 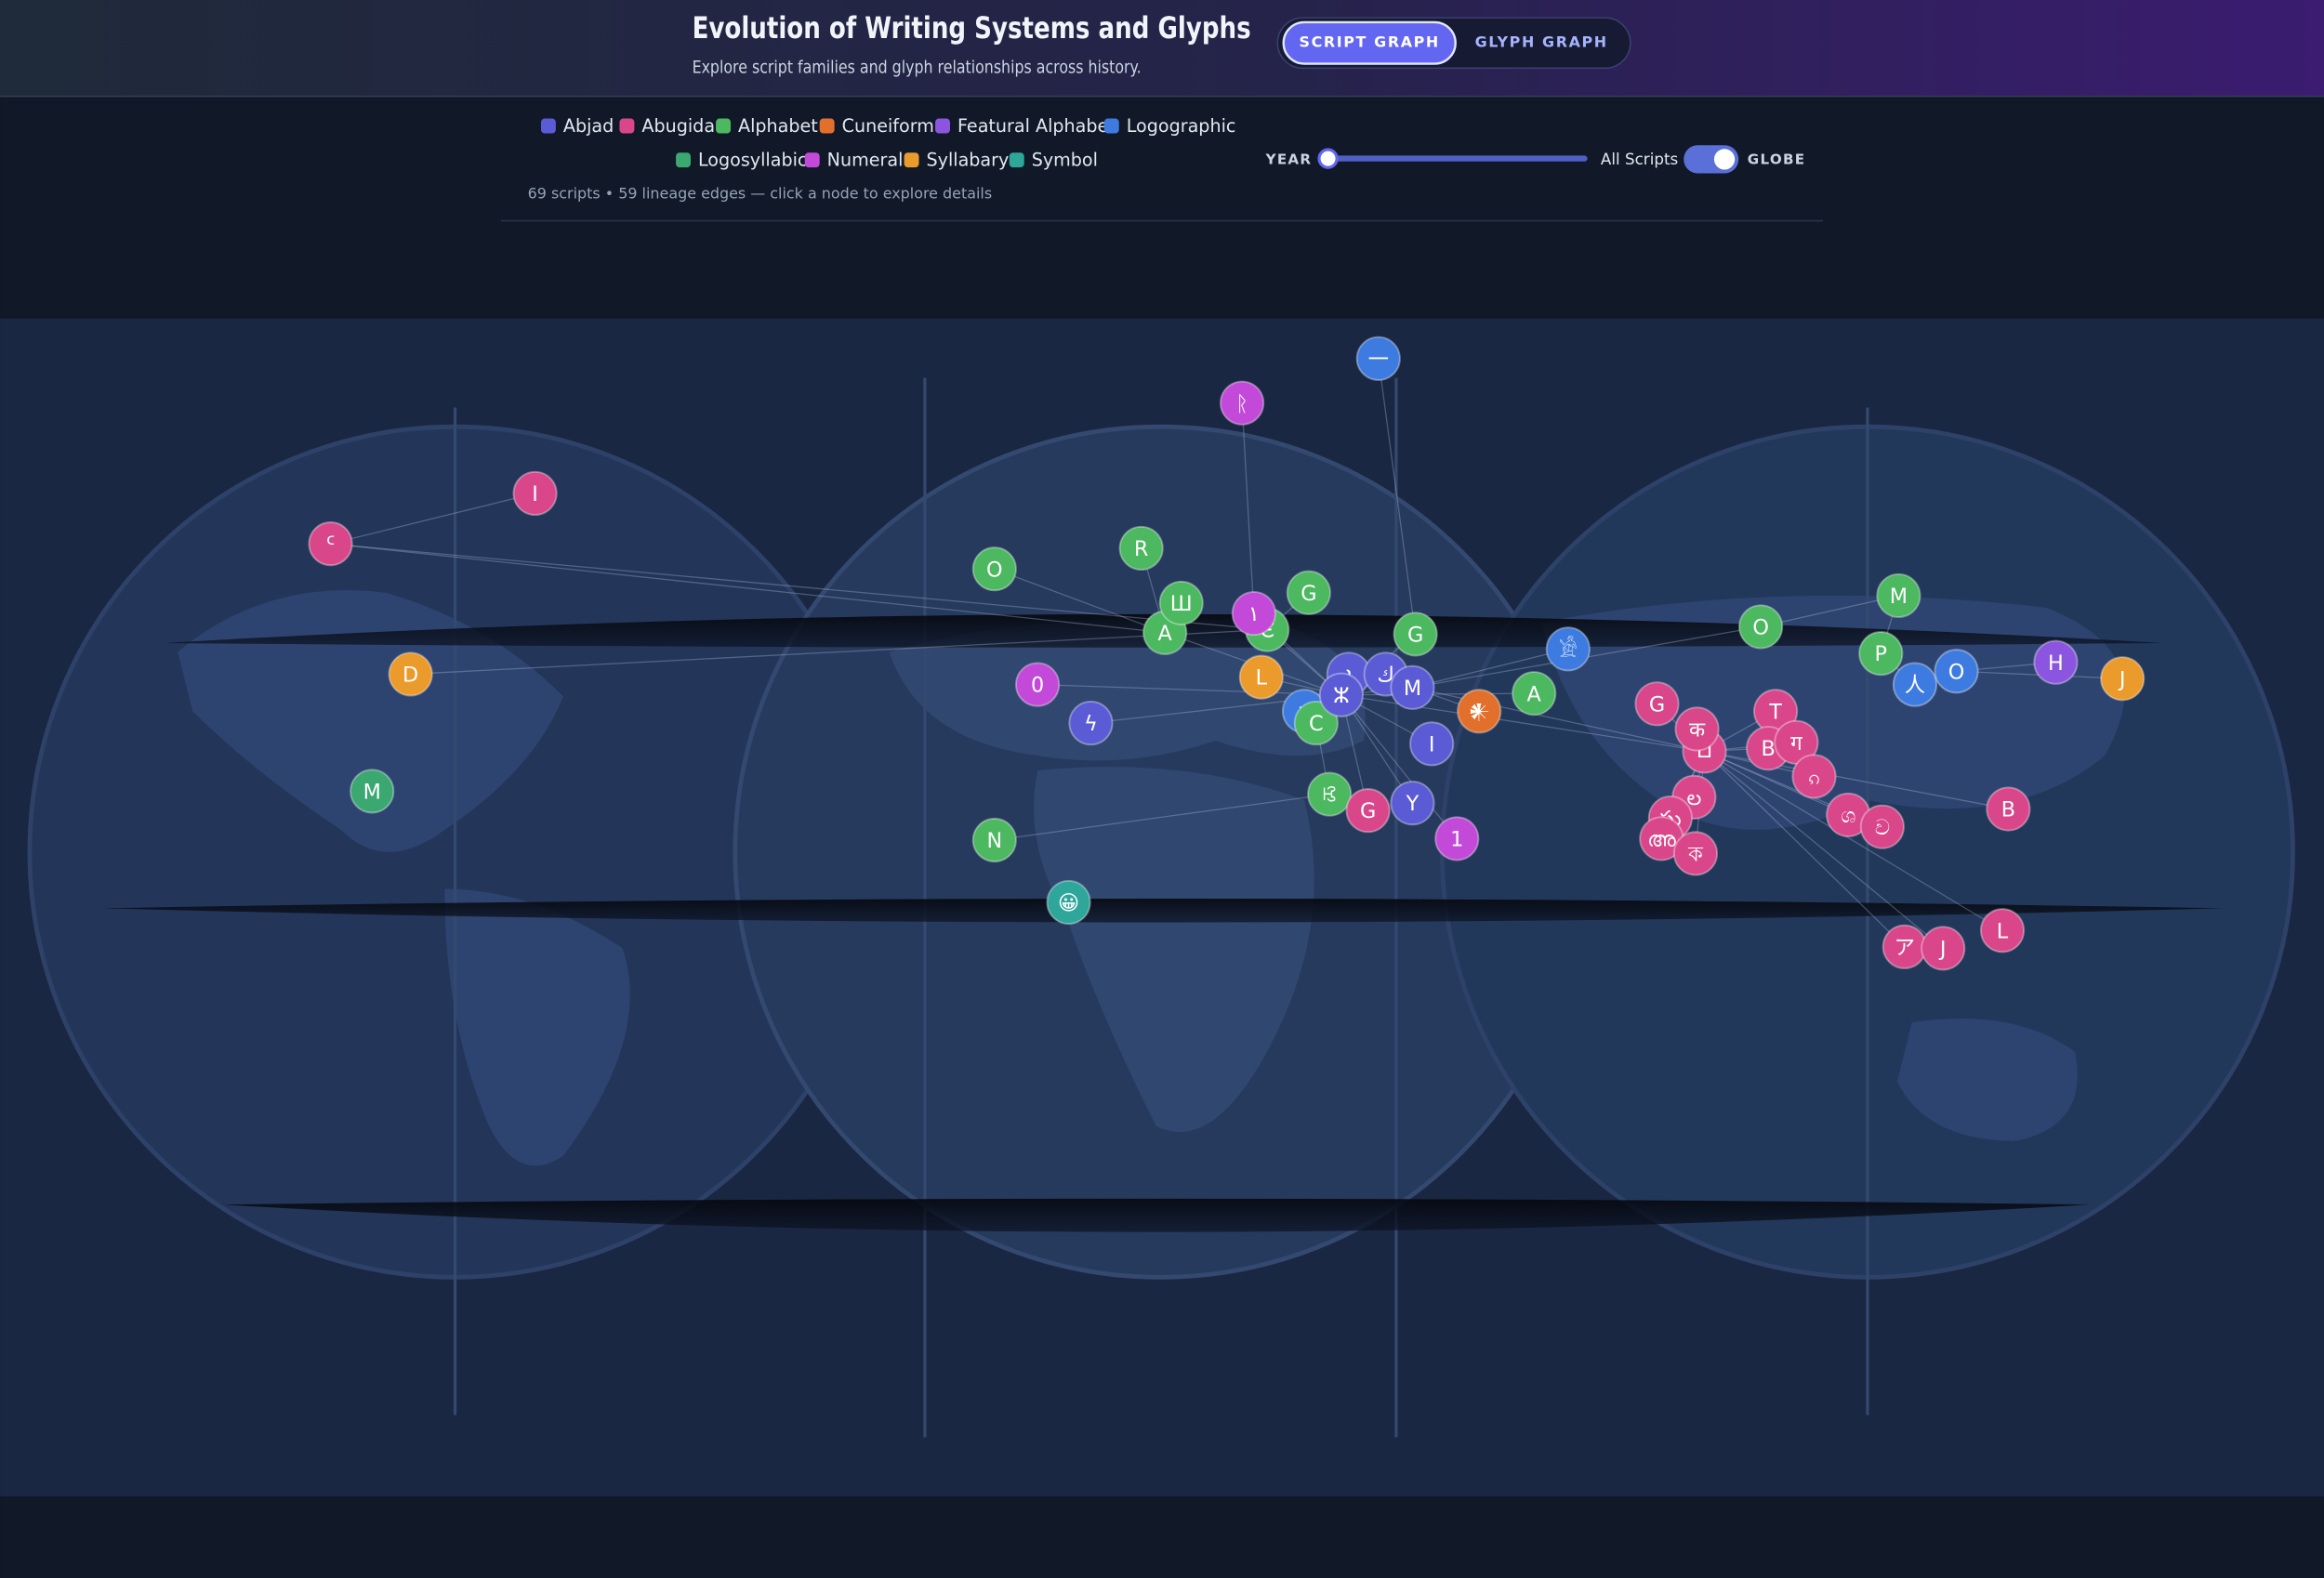 I want to click on script-node: T, so click(x=1775, y=711).